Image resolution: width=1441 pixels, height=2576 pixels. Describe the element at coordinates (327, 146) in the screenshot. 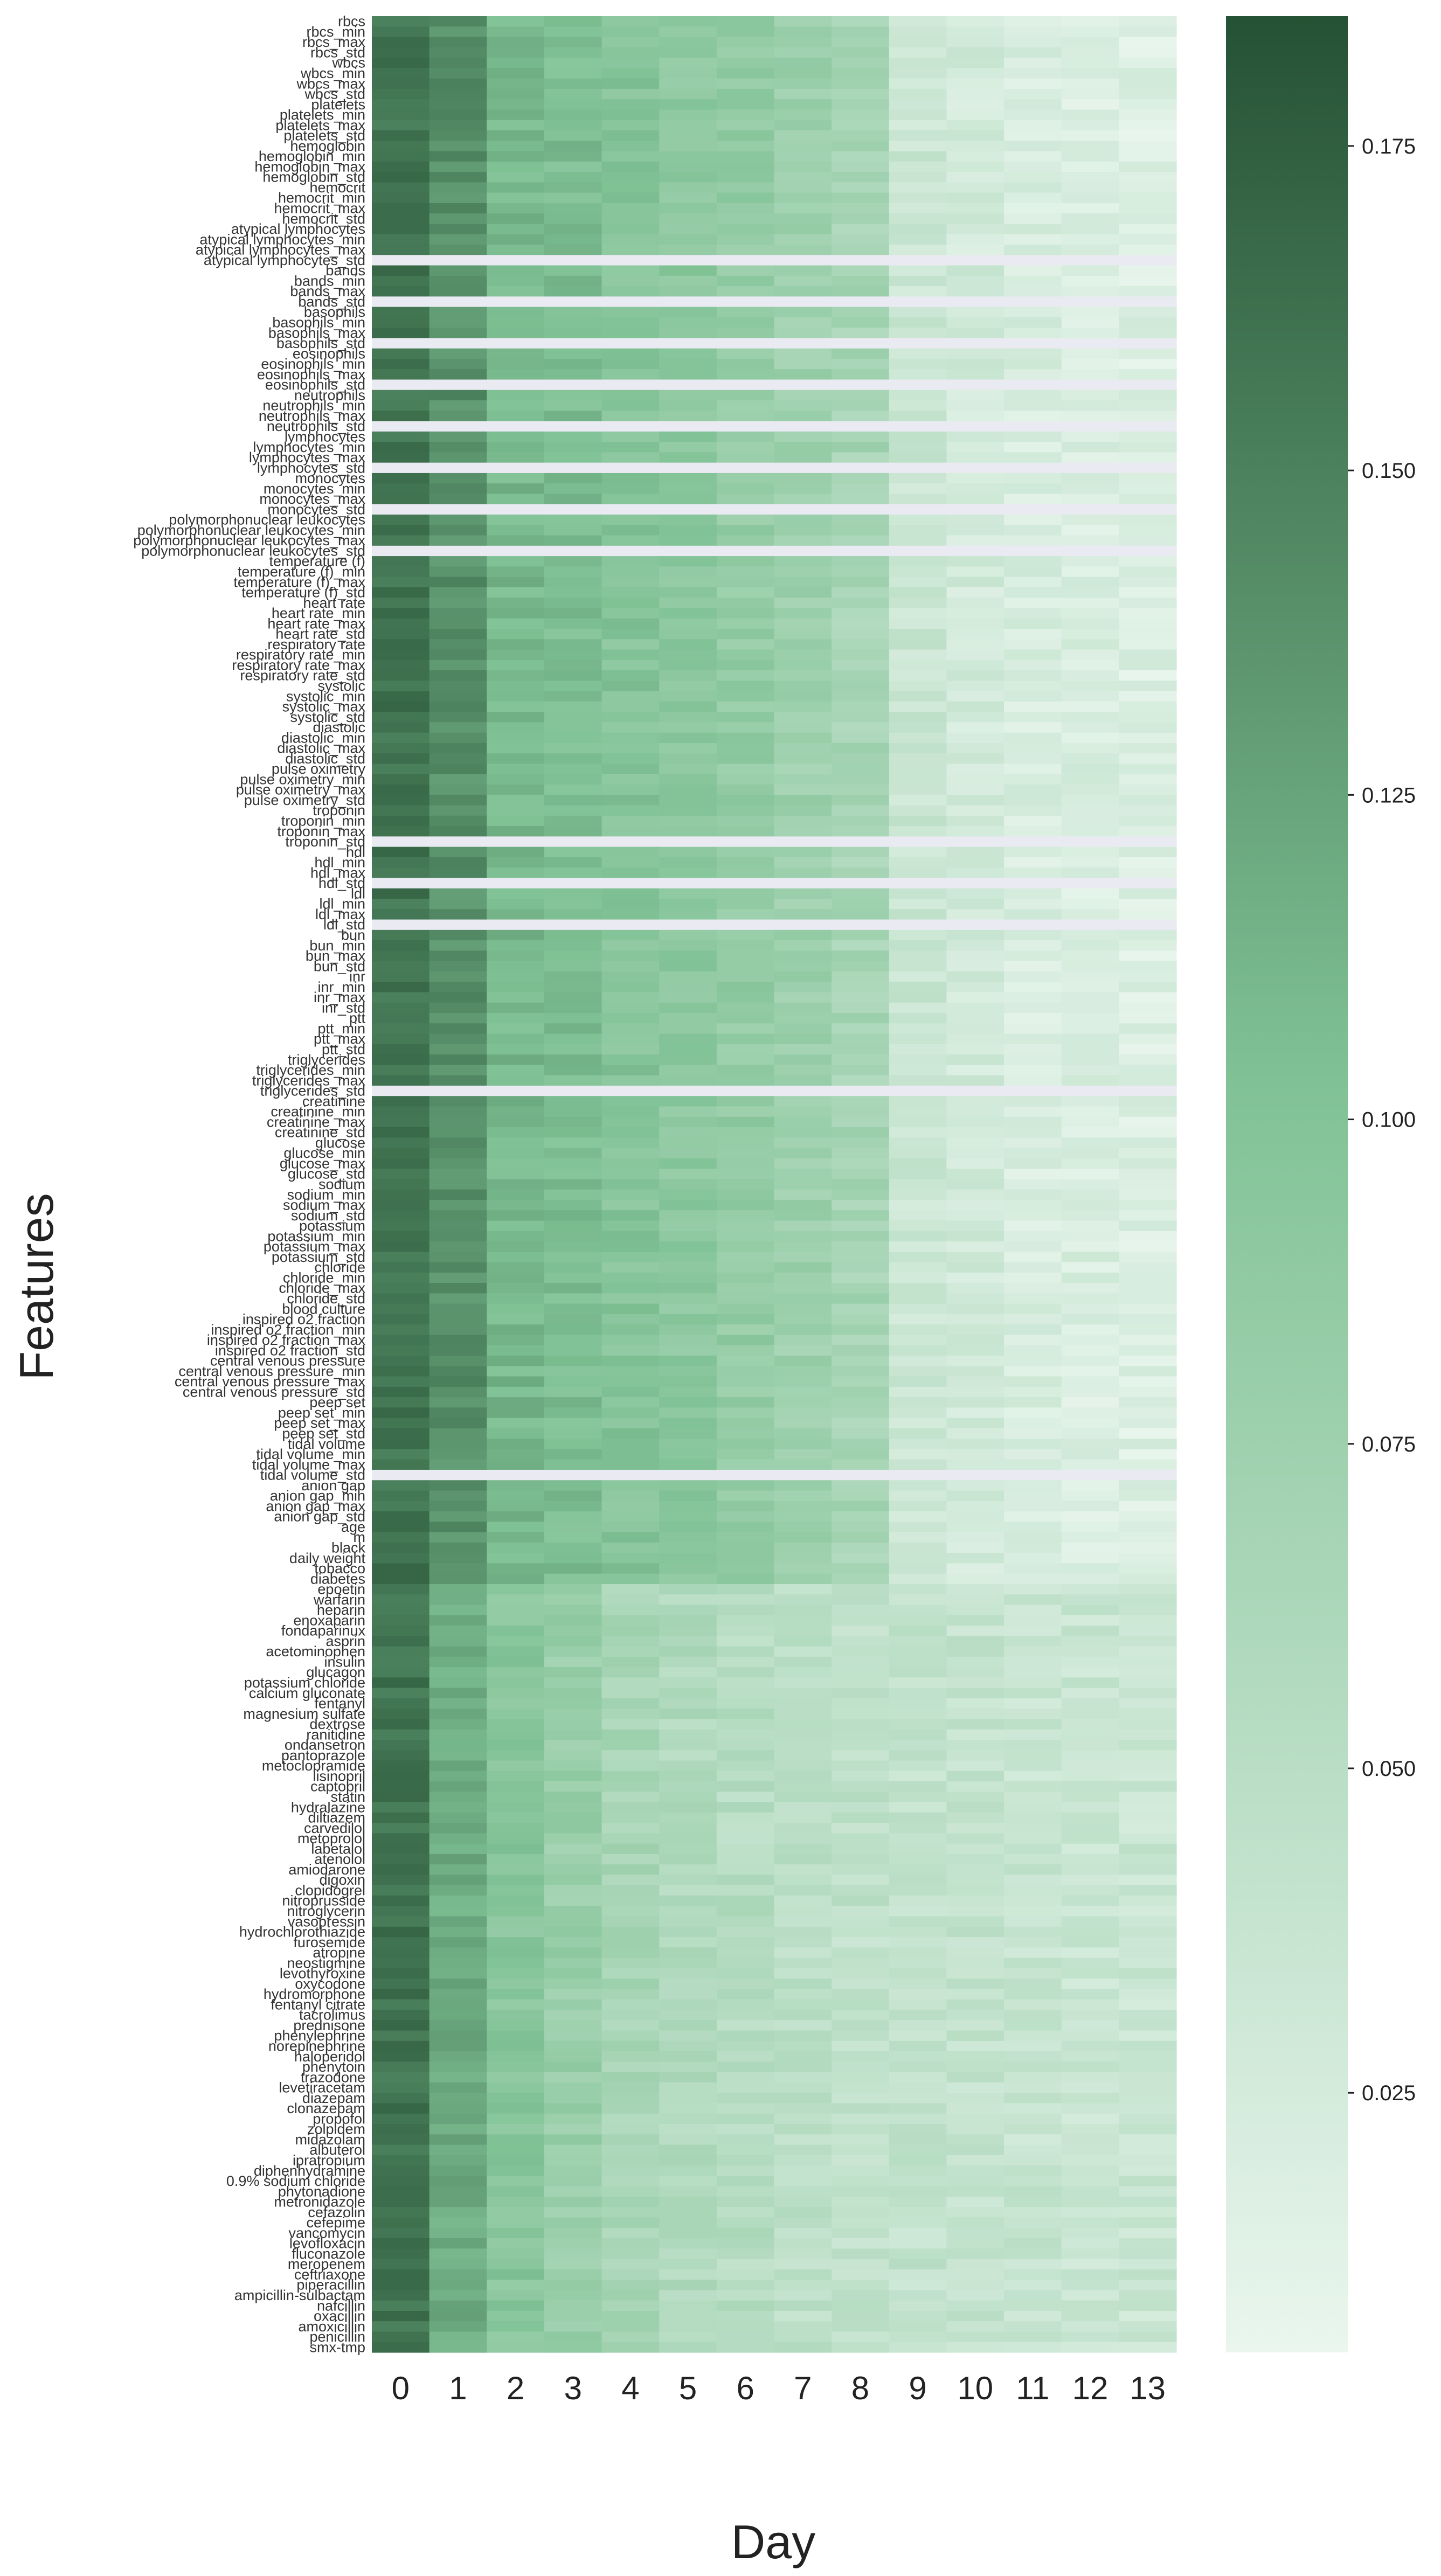

I see `feature-label: hemoglobin` at that location.